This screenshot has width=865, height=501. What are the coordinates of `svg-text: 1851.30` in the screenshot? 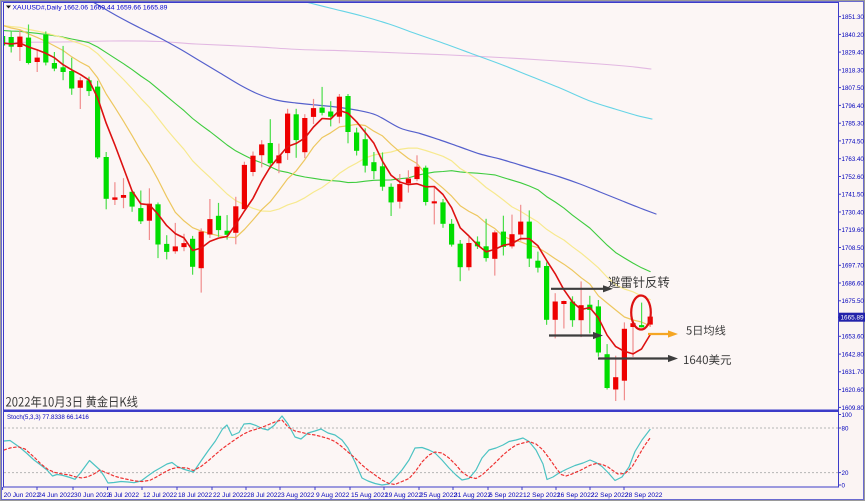 It's located at (853, 17).